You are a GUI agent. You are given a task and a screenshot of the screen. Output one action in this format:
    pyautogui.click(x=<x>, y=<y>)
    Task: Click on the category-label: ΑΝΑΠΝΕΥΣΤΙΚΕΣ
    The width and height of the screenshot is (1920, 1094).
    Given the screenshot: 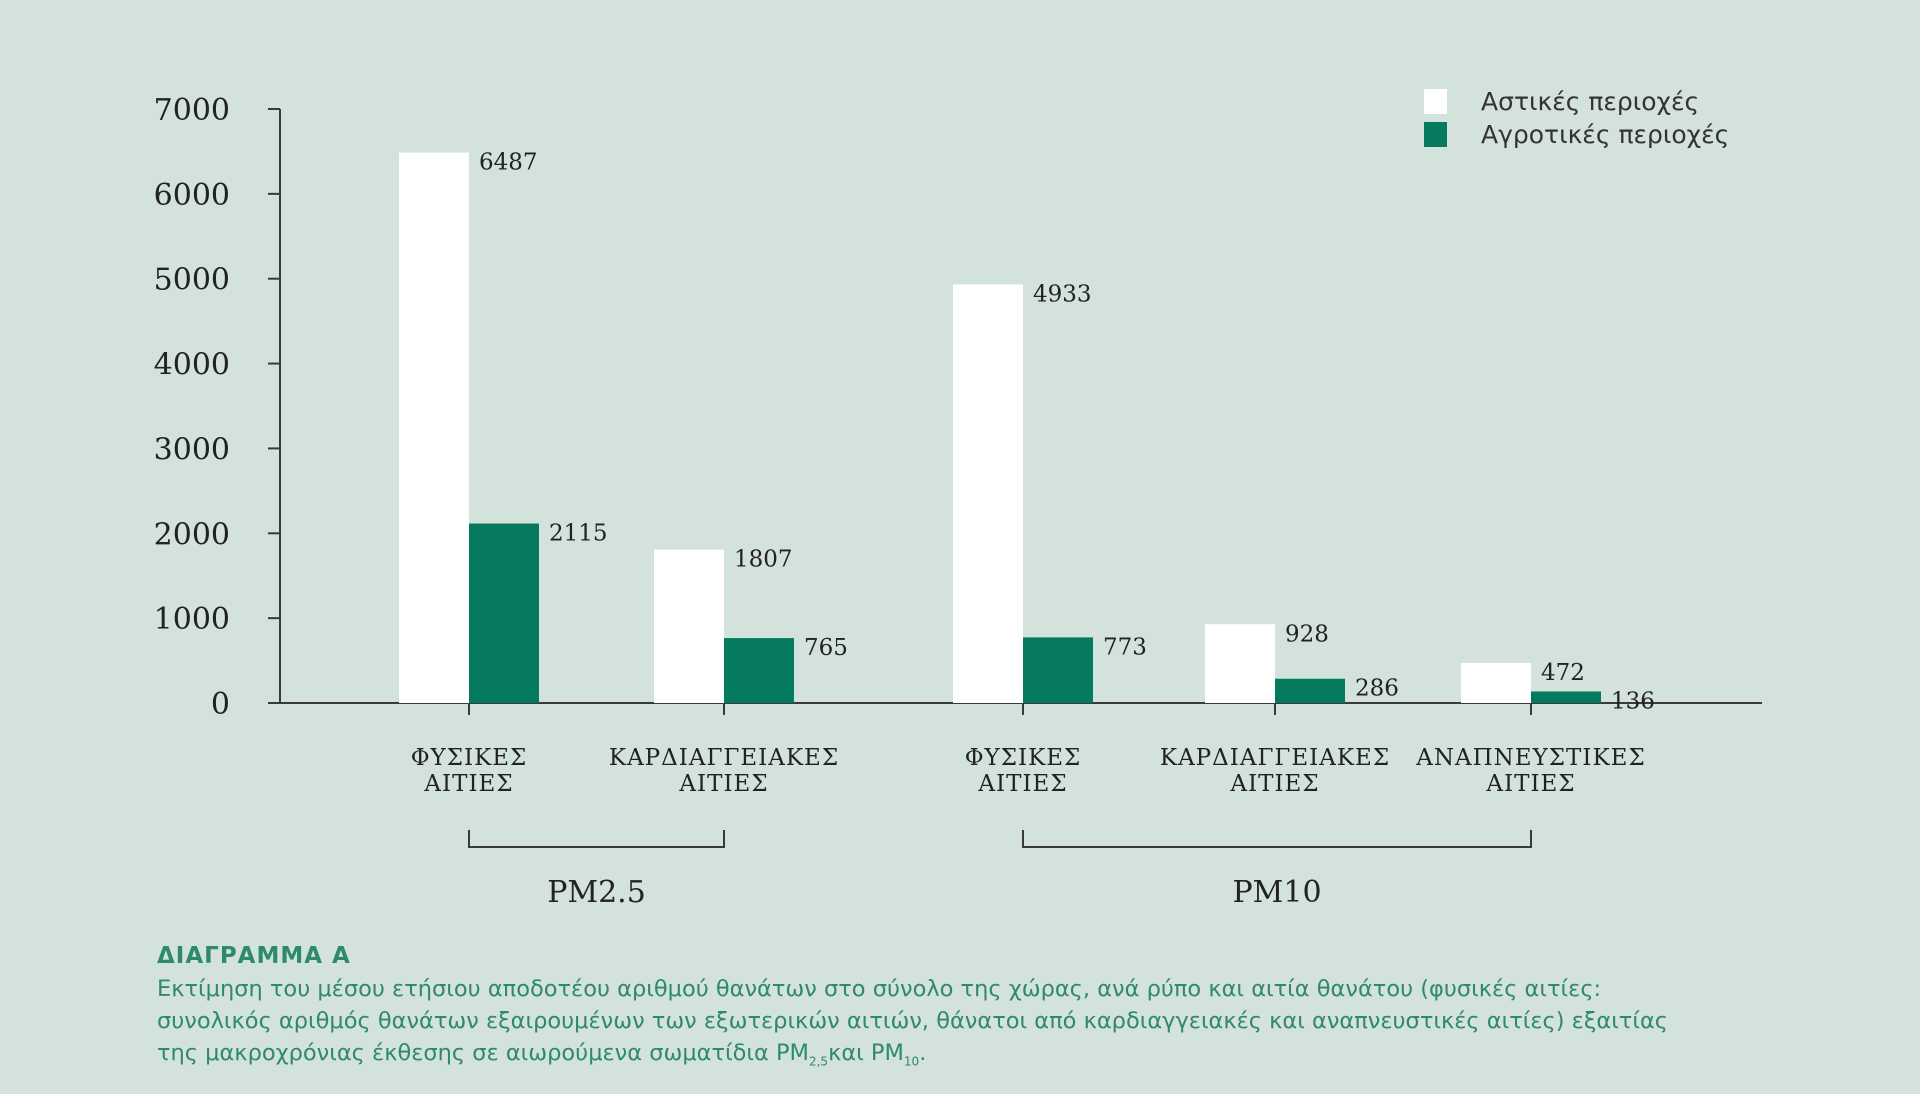 What is the action you would take?
    pyautogui.click(x=1530, y=758)
    